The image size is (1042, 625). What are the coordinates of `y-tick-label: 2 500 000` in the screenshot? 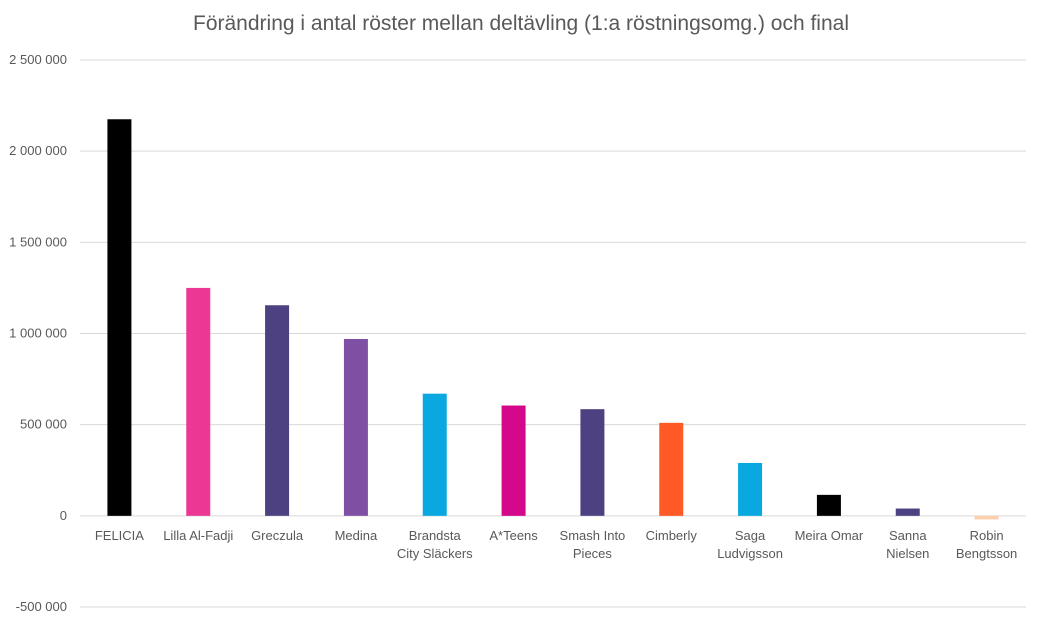 It's located at (38, 59).